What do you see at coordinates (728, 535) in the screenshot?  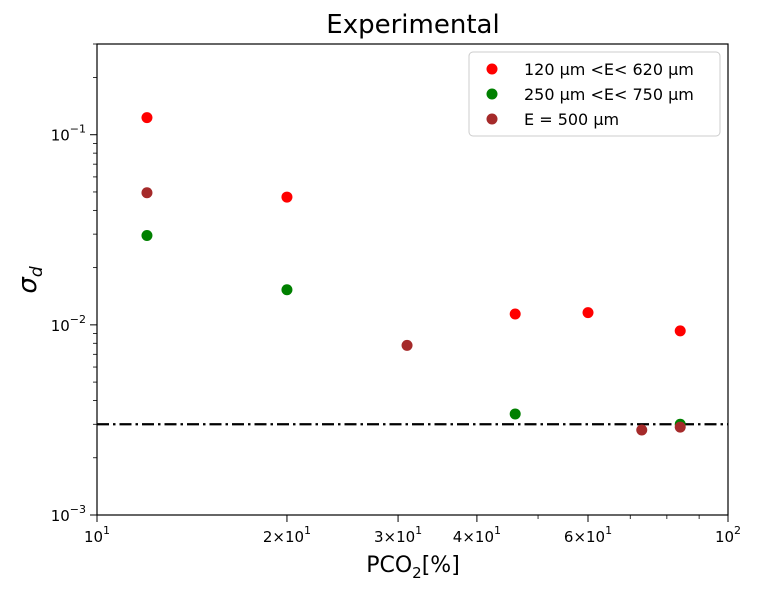 I see `x-tick-label: 10²` at bounding box center [728, 535].